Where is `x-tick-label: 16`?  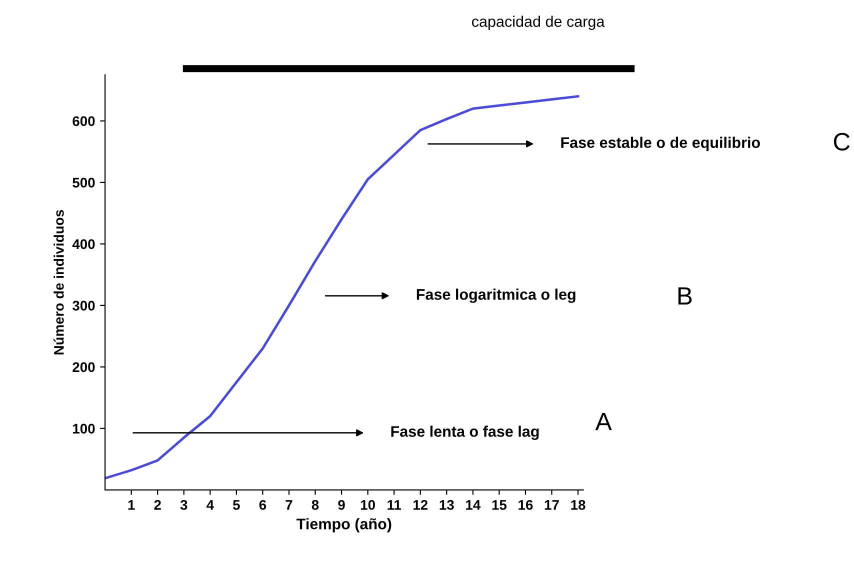
x-tick-label: 16 is located at coordinates (525, 505).